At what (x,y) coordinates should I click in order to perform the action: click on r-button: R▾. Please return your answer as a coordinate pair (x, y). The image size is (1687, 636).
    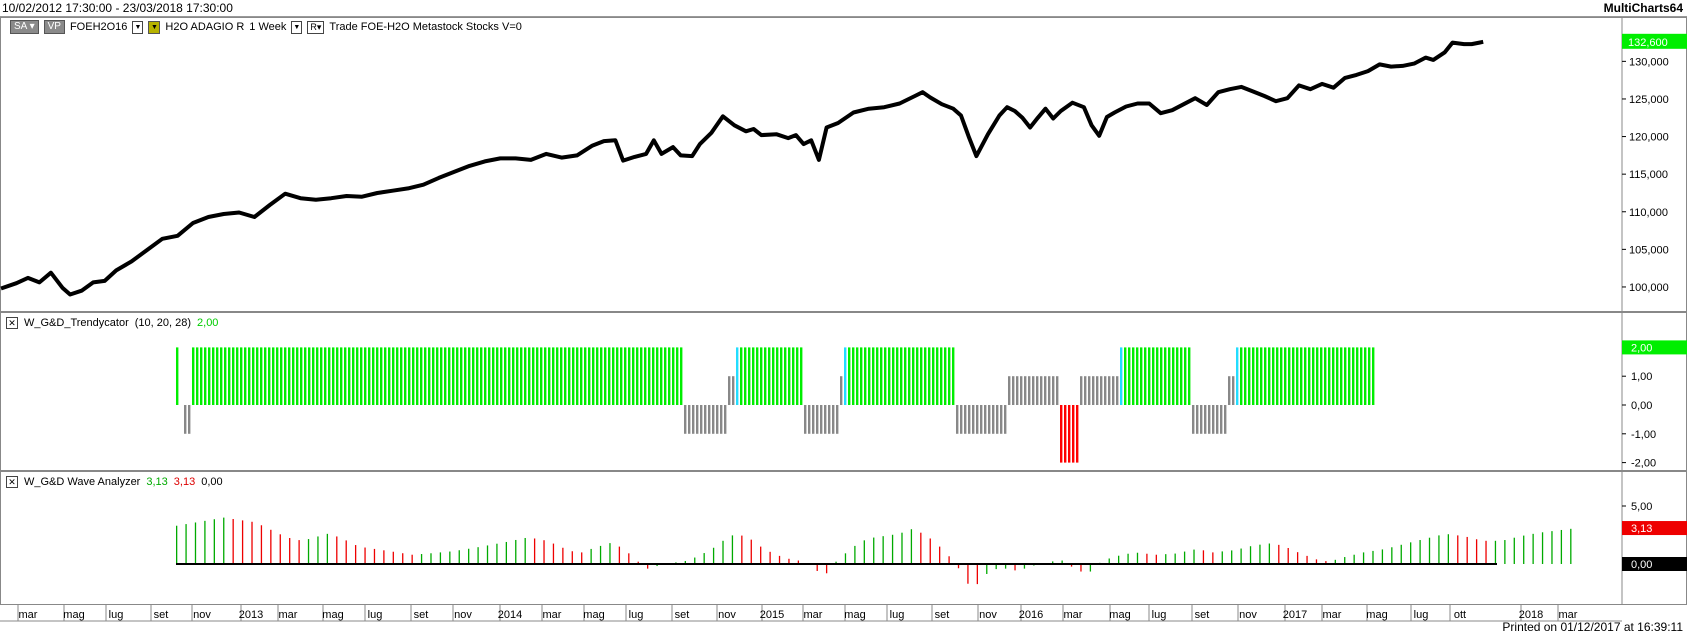
    Looking at the image, I should click on (316, 27).